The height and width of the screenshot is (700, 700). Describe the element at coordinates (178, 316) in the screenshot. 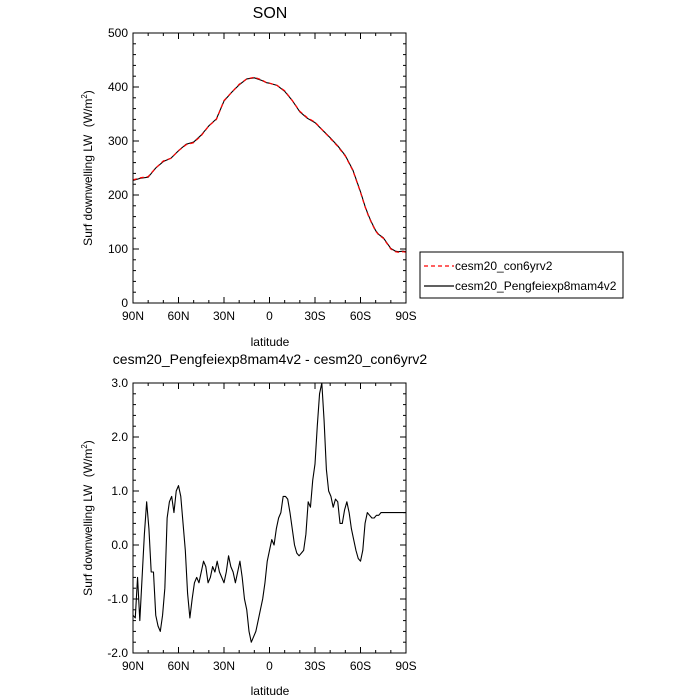

I see `top-chart-xtick-label: 60N` at that location.